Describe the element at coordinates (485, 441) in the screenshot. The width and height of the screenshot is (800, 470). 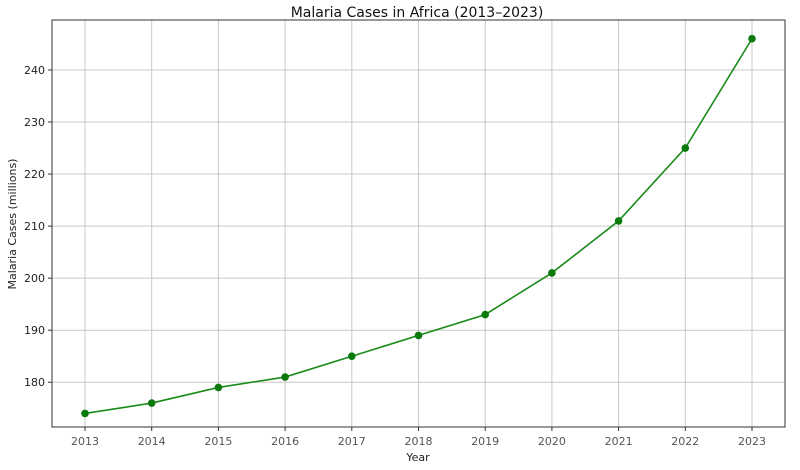
I see `x-tick-label: 2019` at that location.